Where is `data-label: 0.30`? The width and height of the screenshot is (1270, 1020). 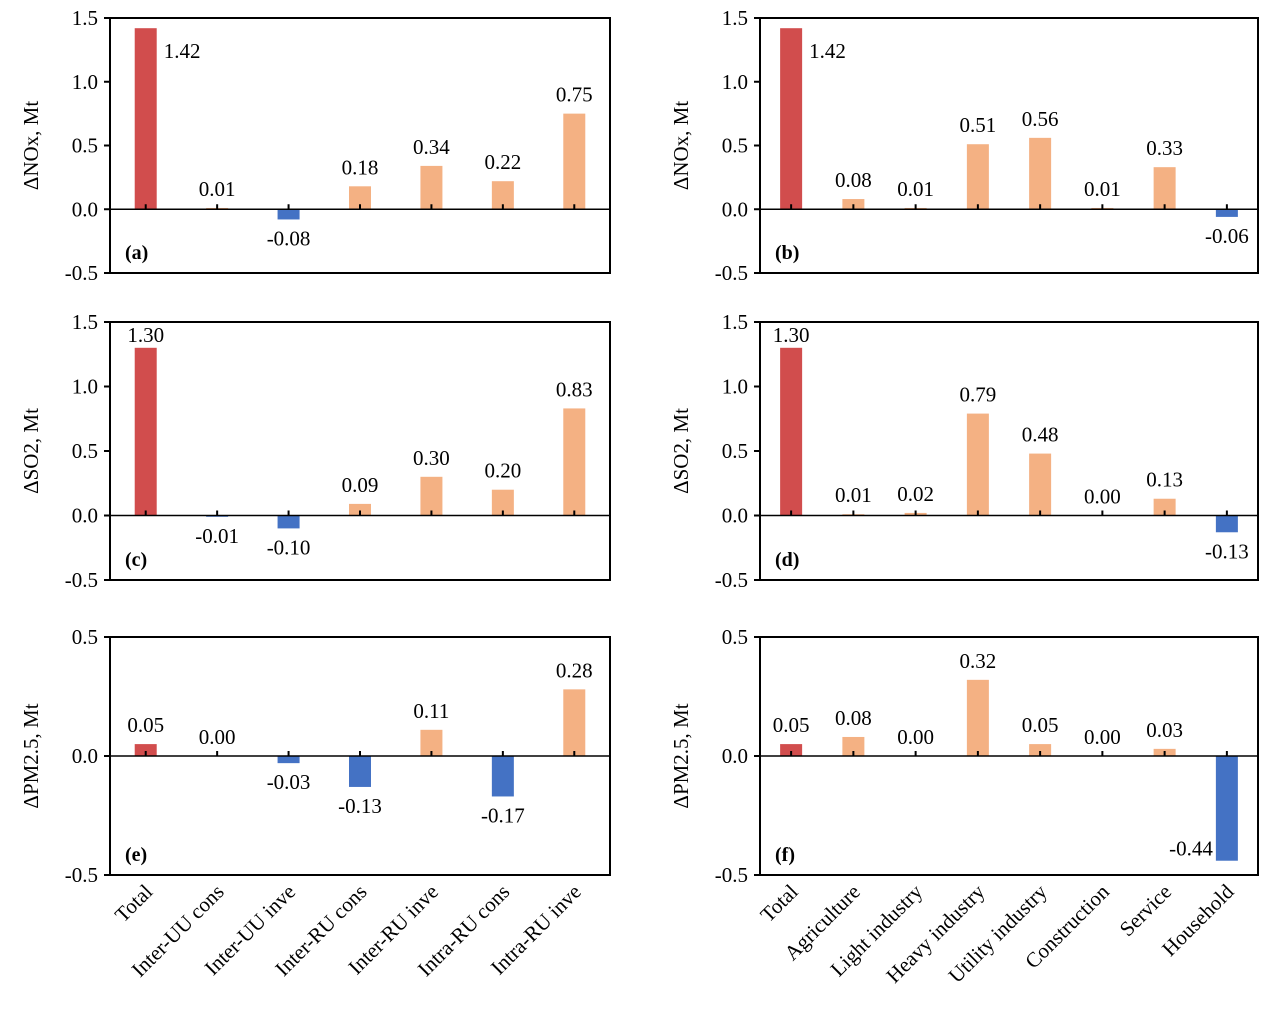
data-label: 0.30 is located at coordinates (431, 458).